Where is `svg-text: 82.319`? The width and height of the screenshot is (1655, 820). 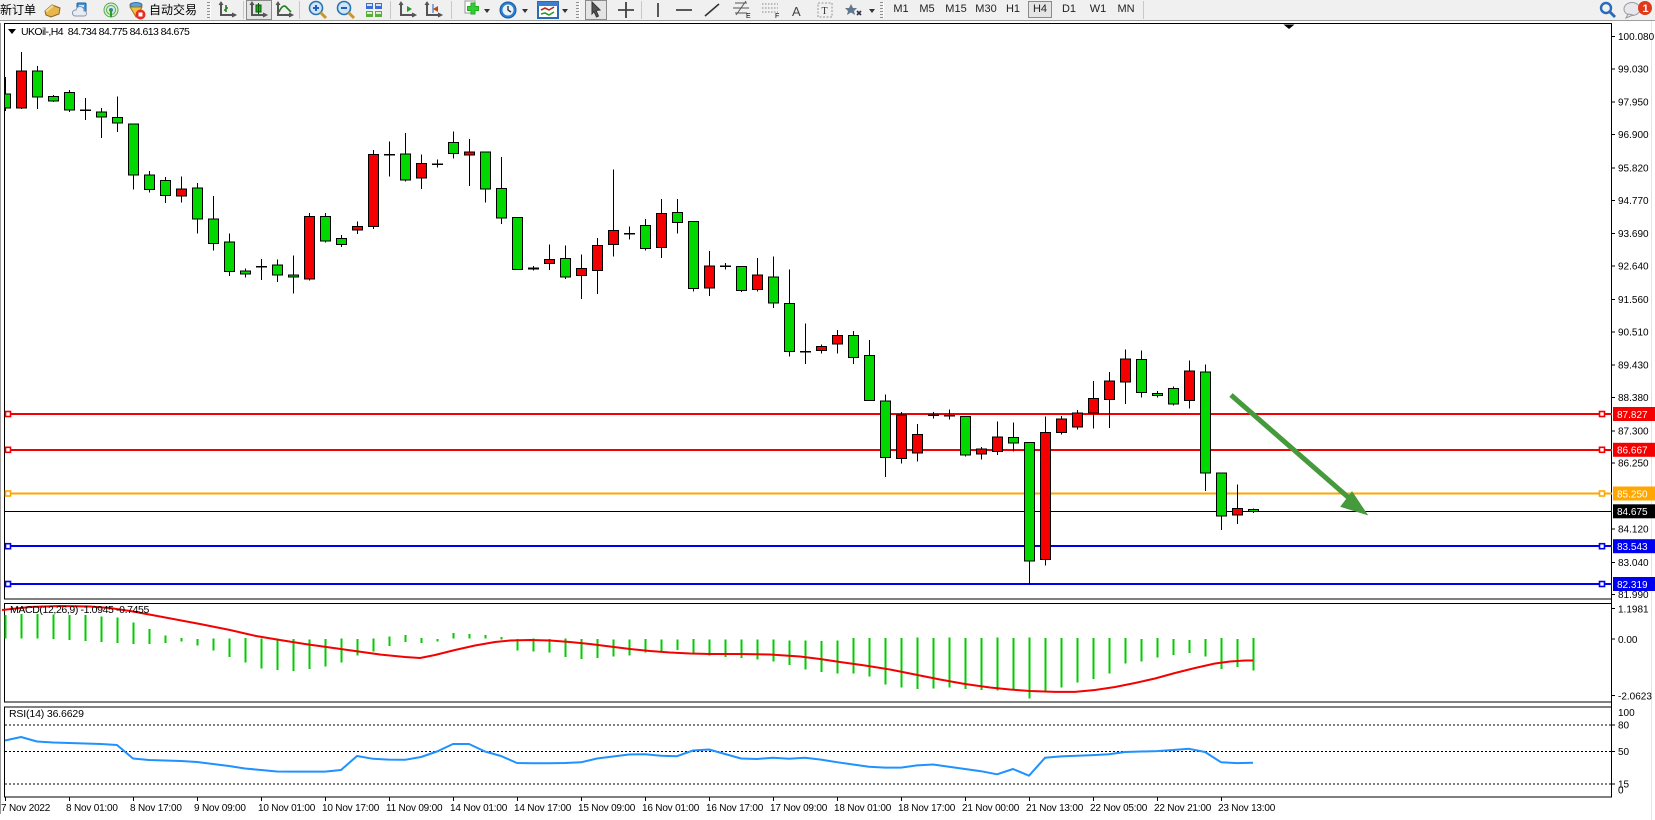 svg-text: 82.319 is located at coordinates (1632, 585).